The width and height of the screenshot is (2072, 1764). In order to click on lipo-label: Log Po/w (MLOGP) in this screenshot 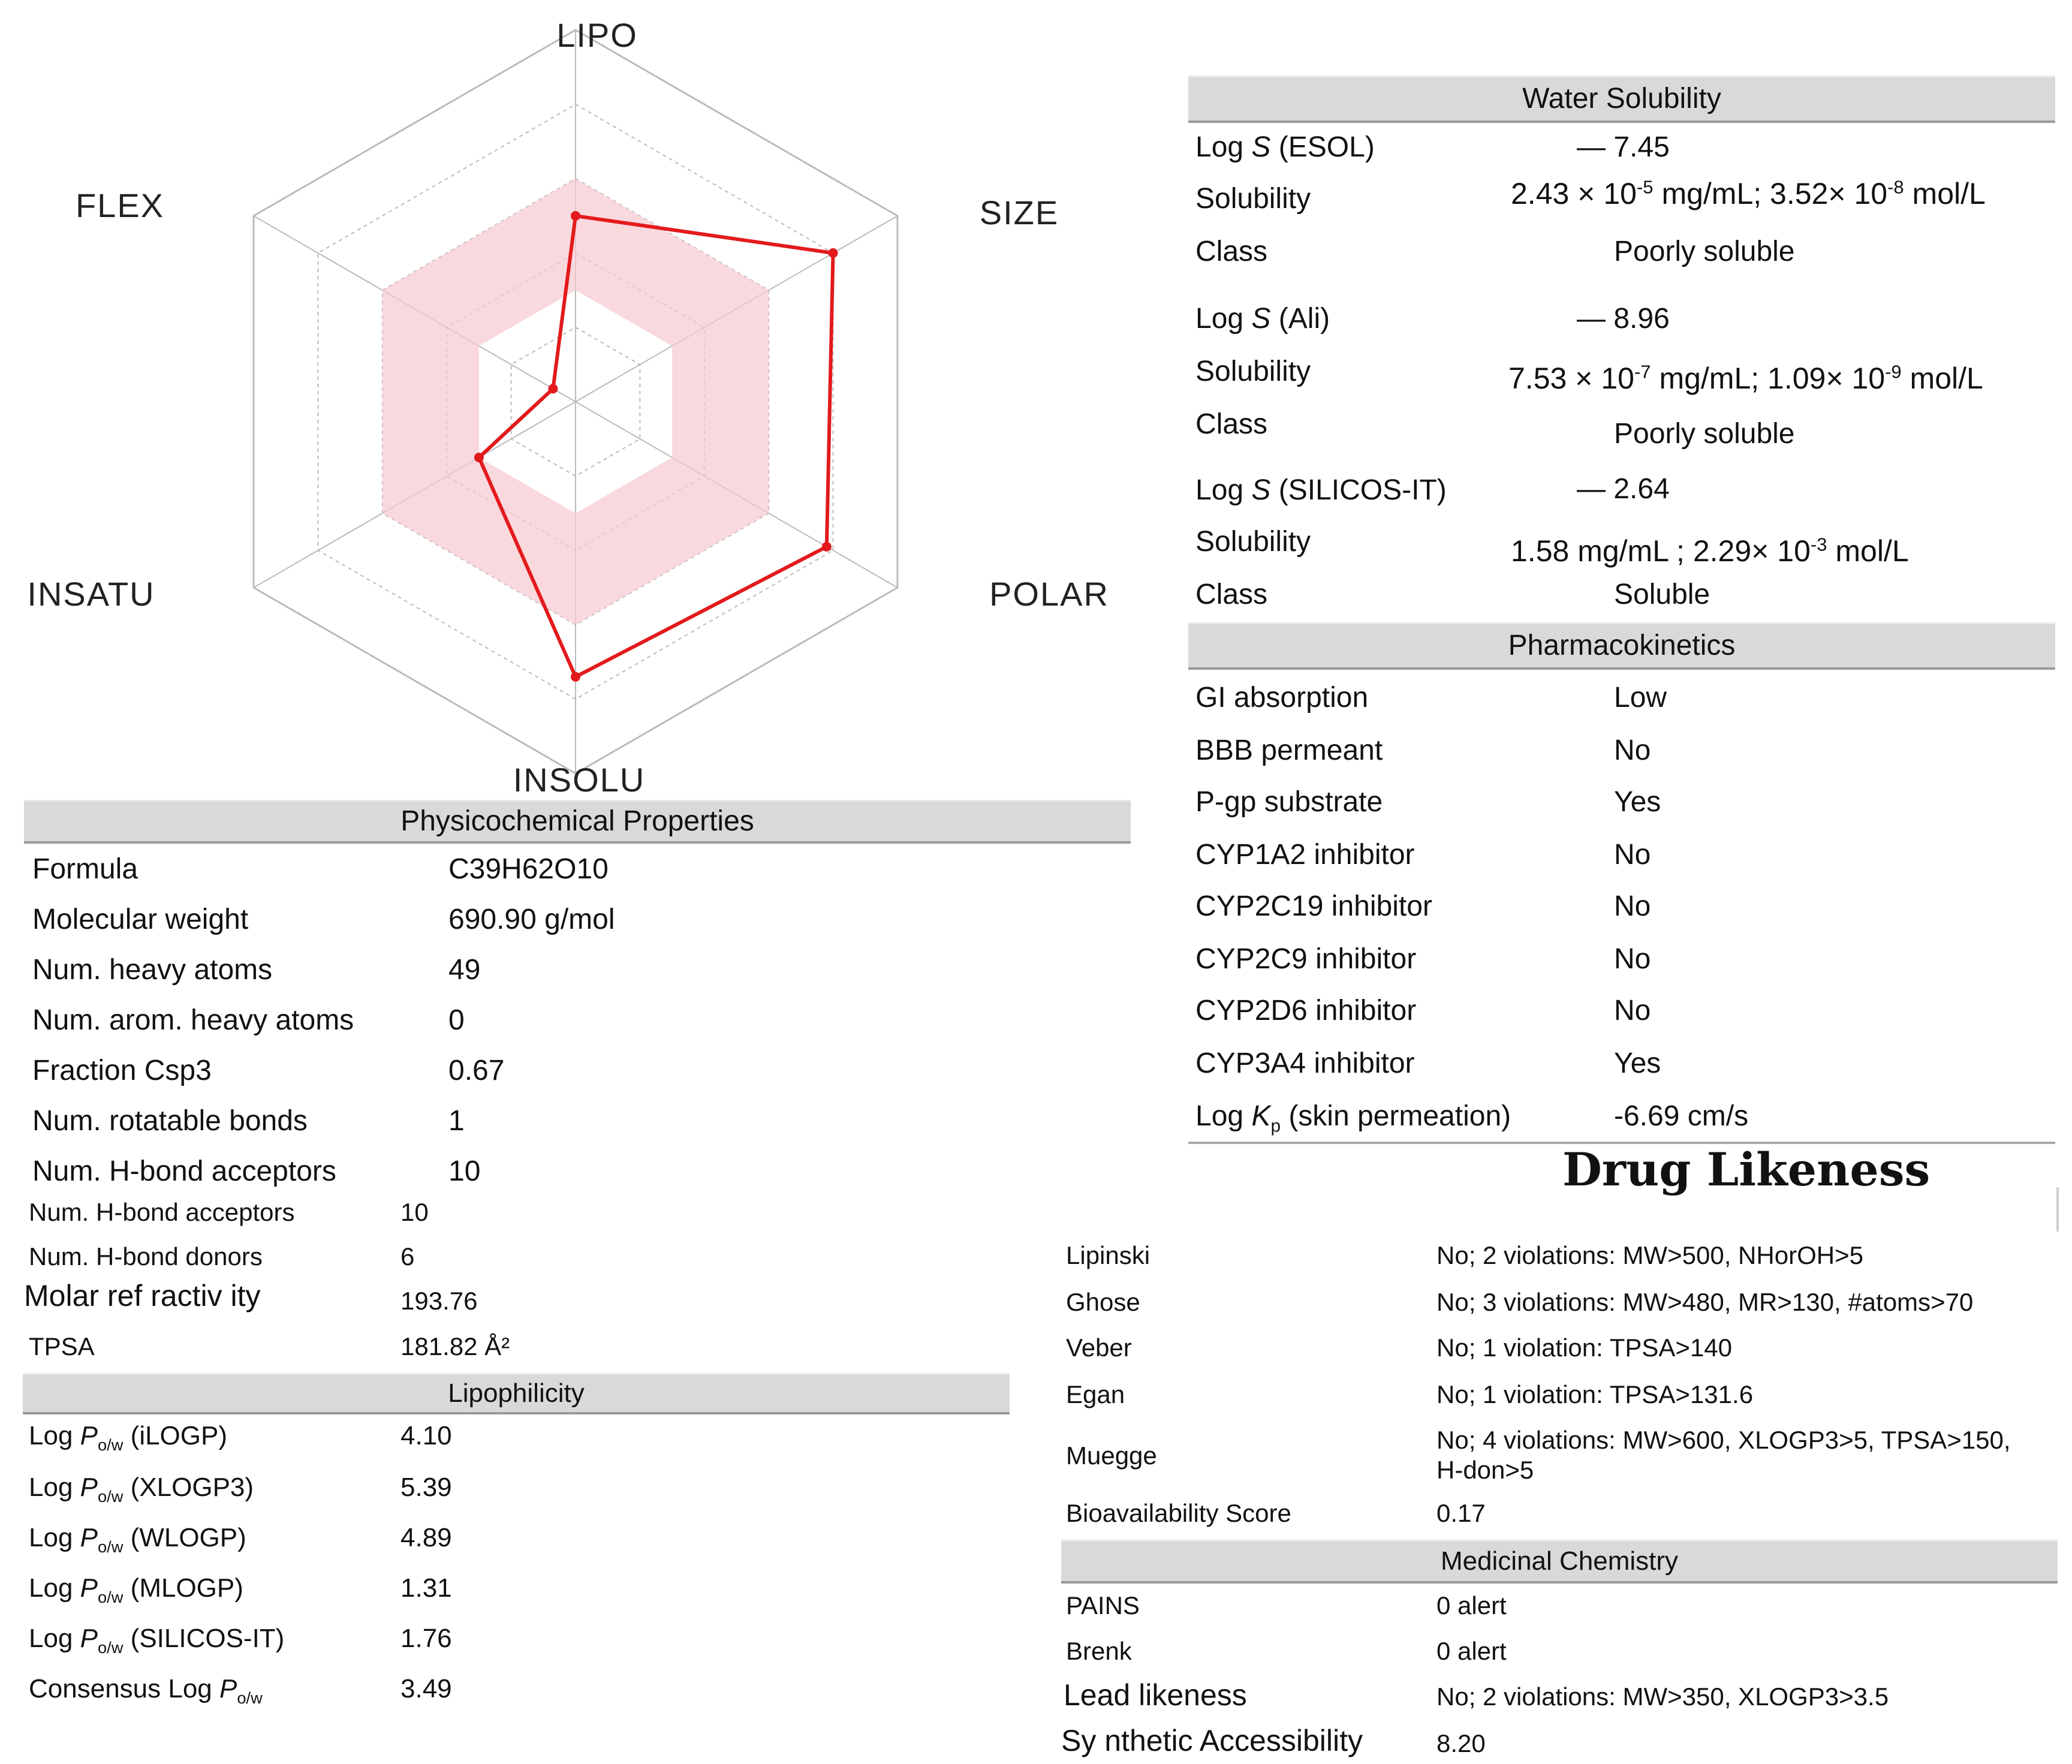, I will do `click(136, 1589)`.